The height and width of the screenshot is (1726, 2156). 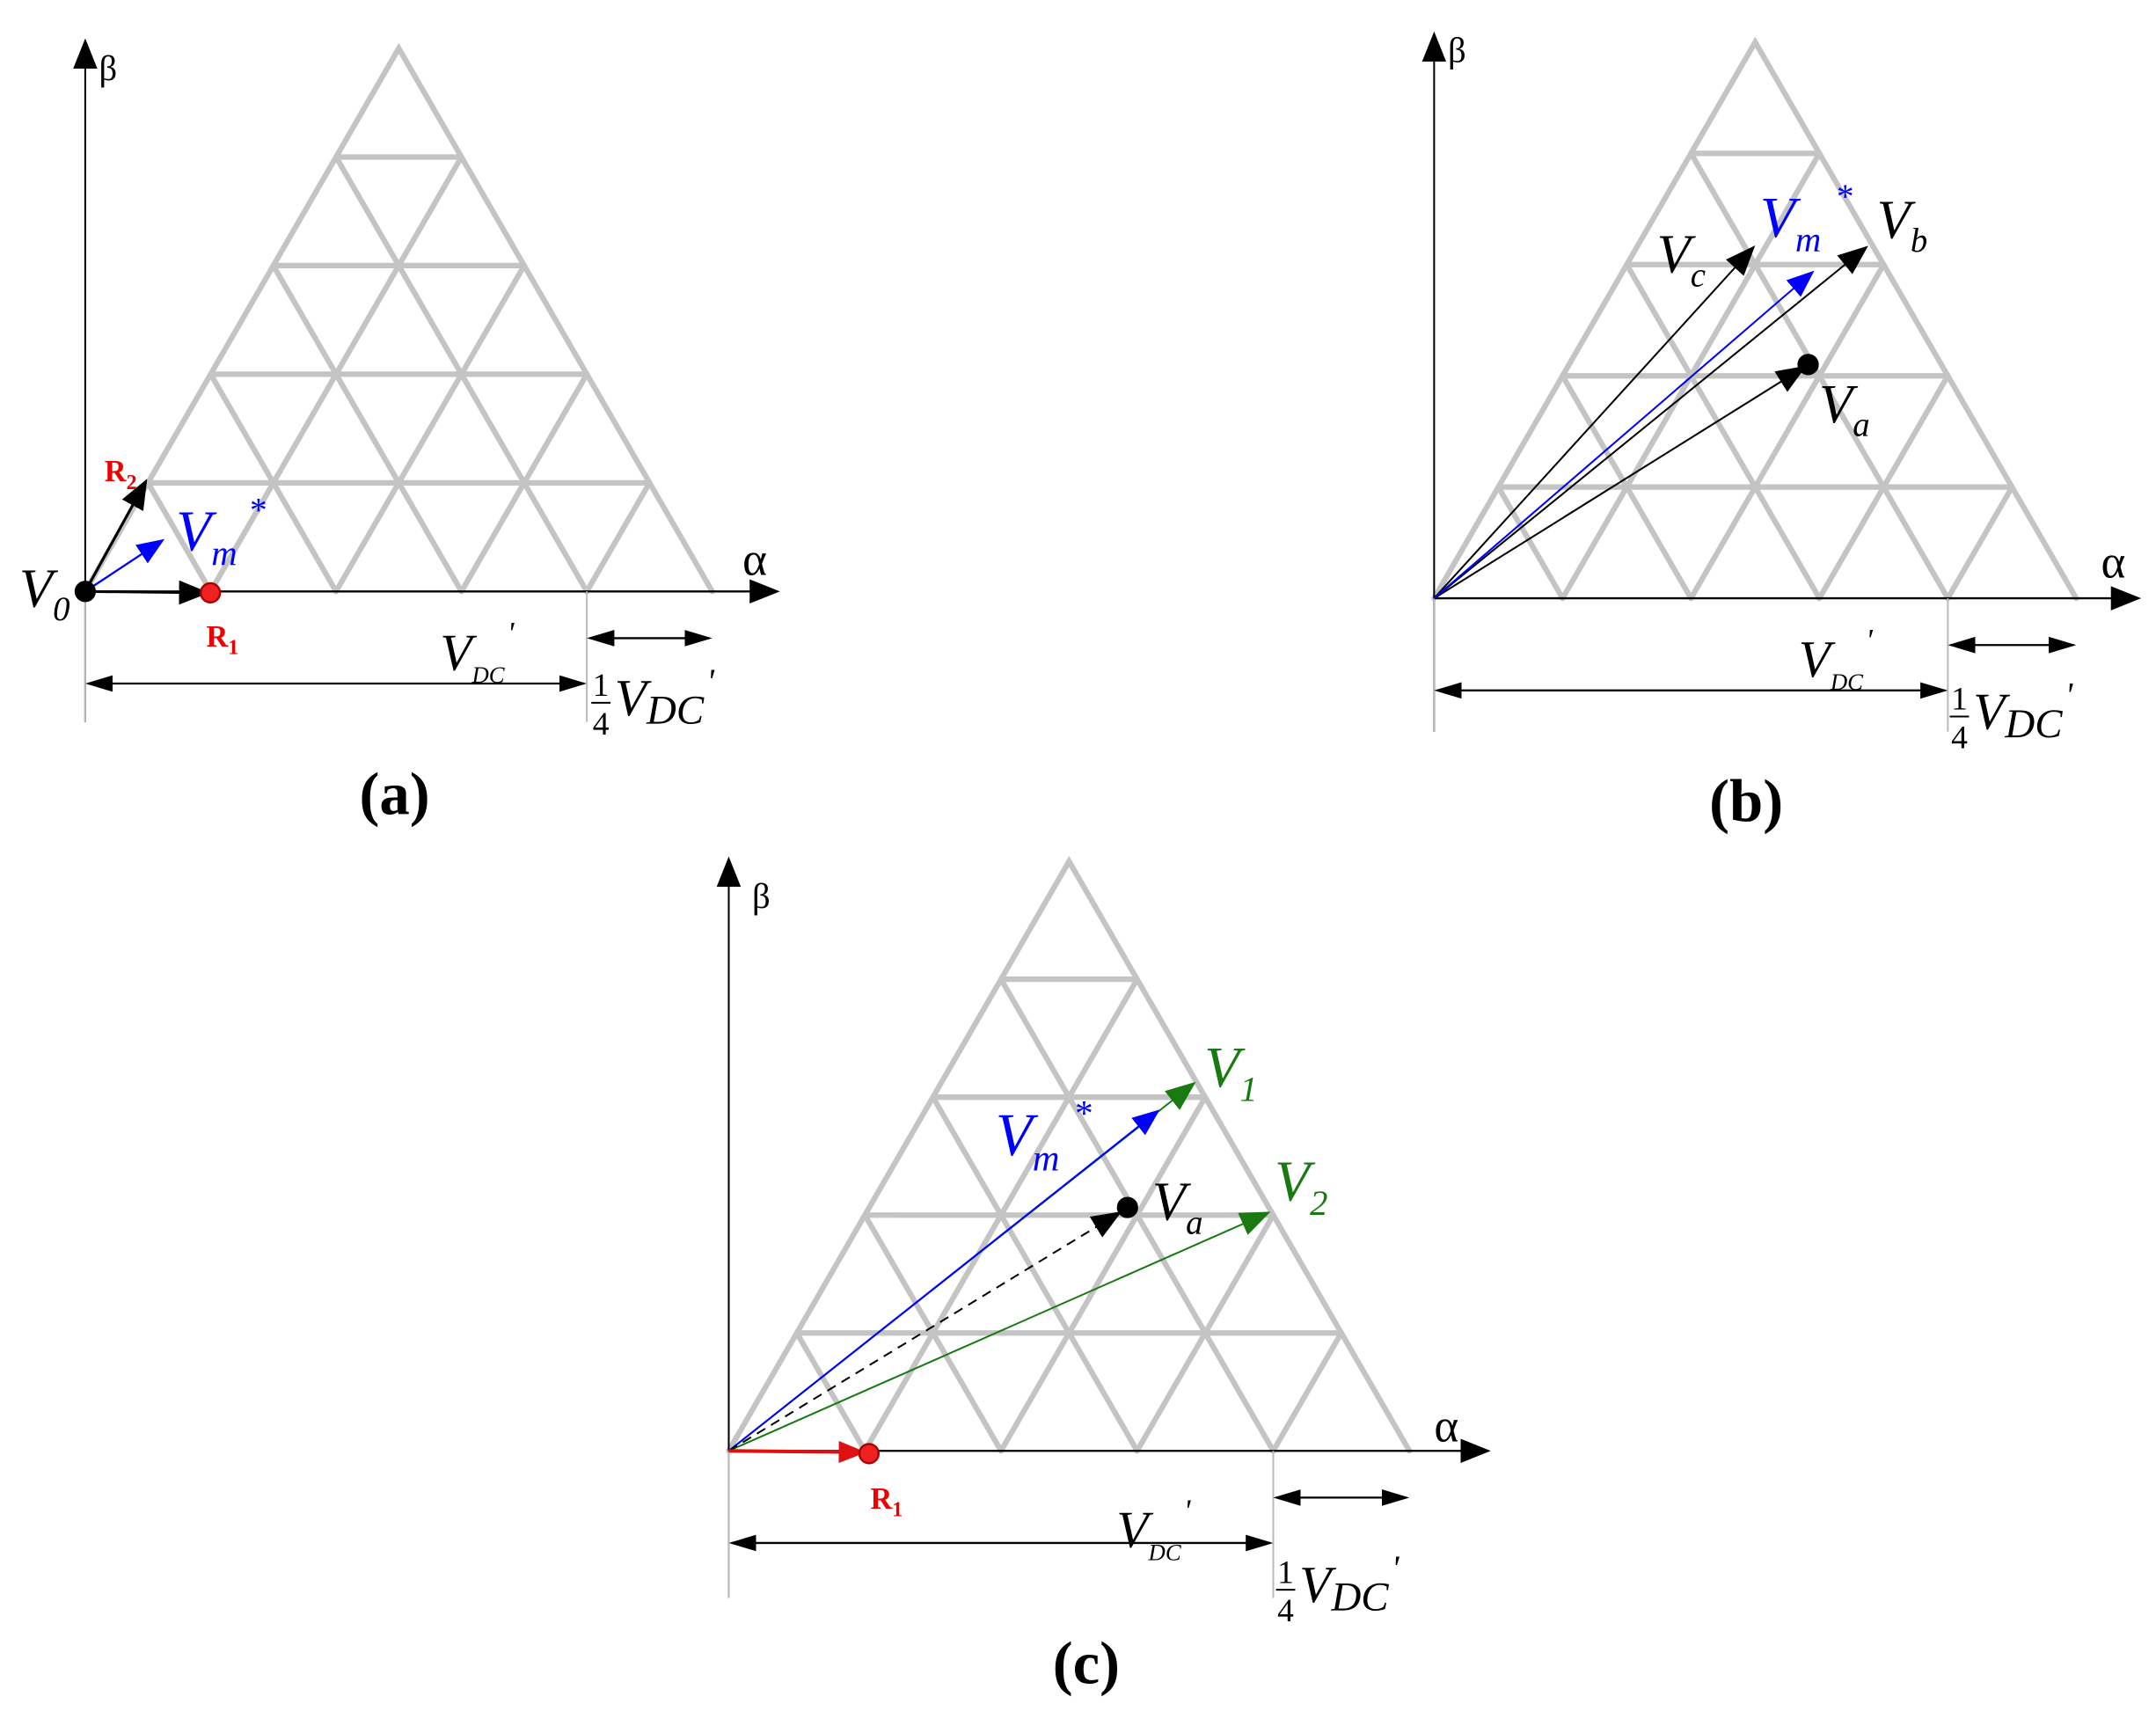 I want to click on label: Vc, so click(x=1681, y=259).